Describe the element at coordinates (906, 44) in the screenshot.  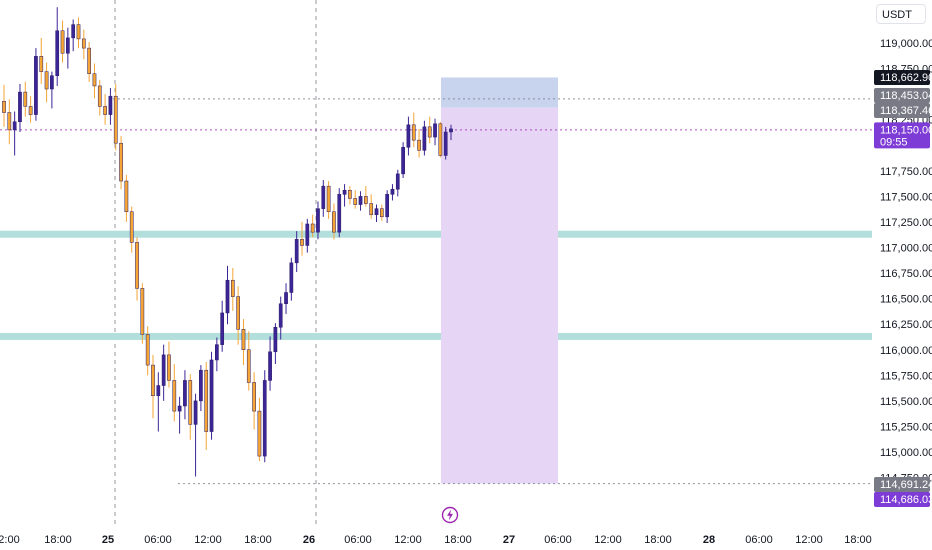
I see `y-tick-label: 119,000.00` at that location.